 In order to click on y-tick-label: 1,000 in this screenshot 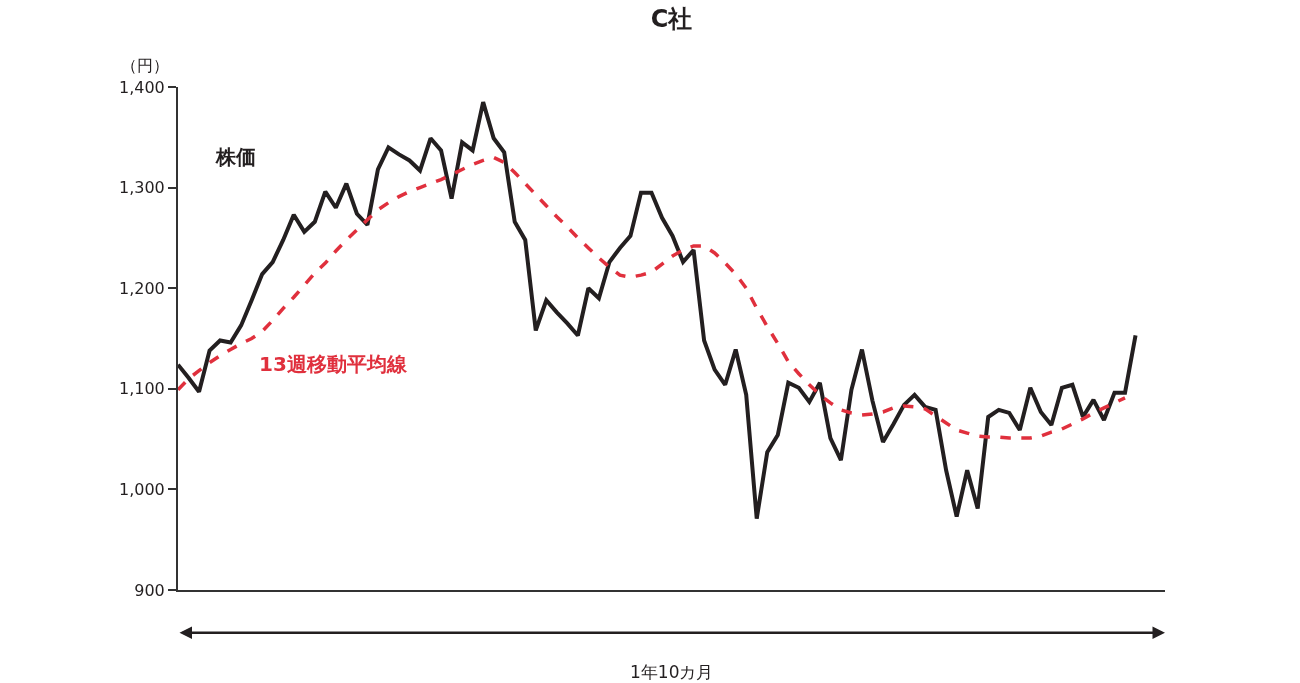, I will do `click(141, 489)`.